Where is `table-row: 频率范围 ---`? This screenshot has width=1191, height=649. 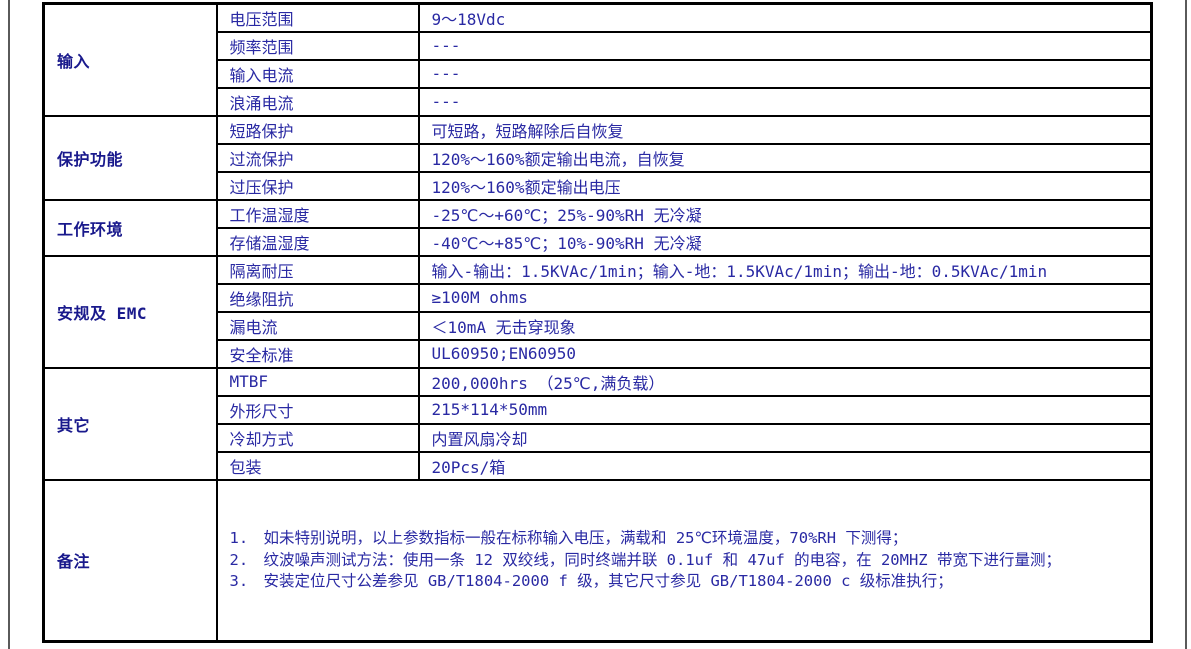 table-row: 频率范围 --- is located at coordinates (598, 45).